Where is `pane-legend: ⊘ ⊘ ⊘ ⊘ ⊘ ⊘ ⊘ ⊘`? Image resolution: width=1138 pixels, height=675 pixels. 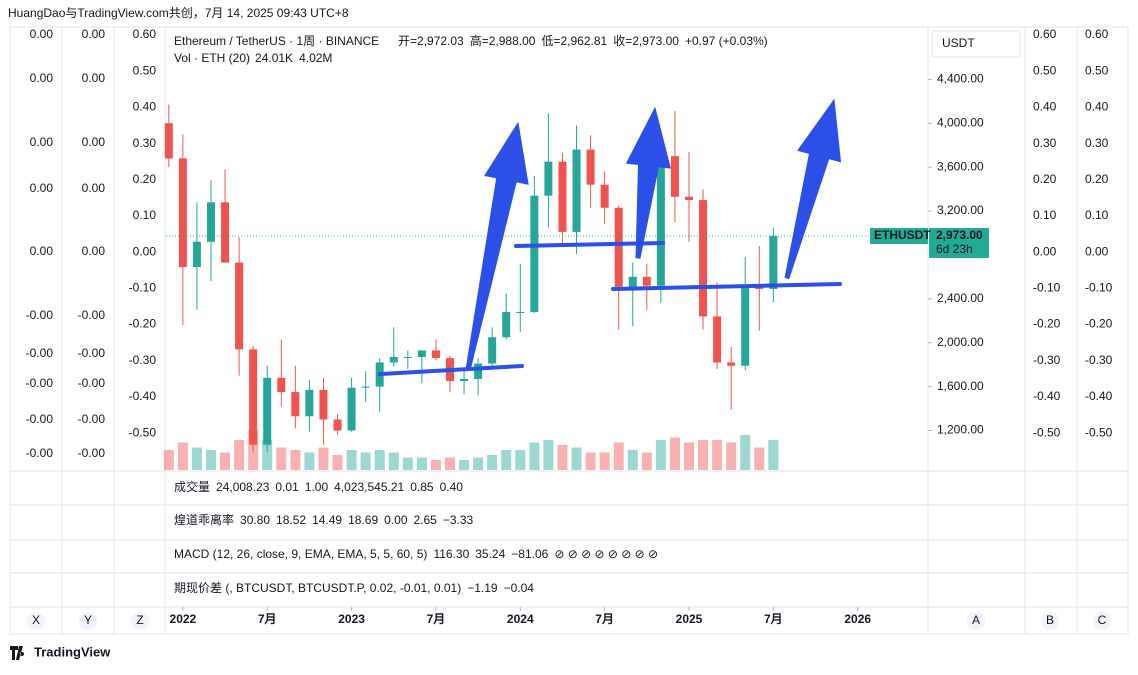
pane-legend: ⊘ ⊘ ⊘ ⊘ ⊘ ⊘ ⊘ ⊘ is located at coordinates (606, 554).